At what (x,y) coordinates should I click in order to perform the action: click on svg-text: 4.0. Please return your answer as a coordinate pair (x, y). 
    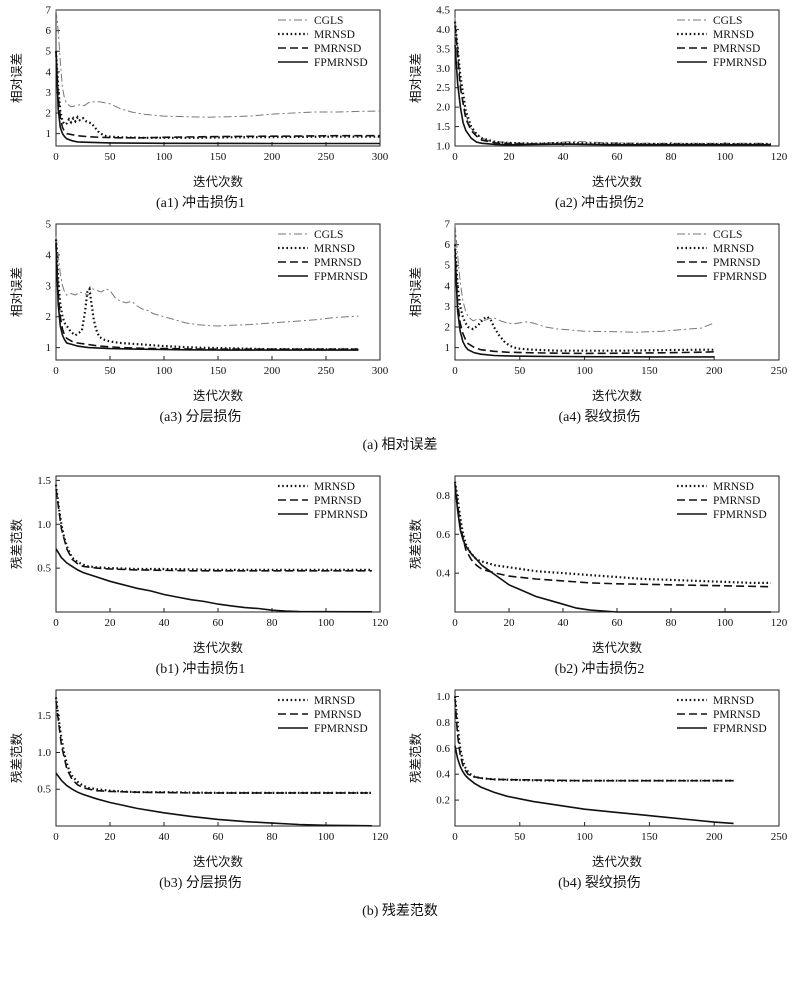
    Looking at the image, I should click on (443, 30).